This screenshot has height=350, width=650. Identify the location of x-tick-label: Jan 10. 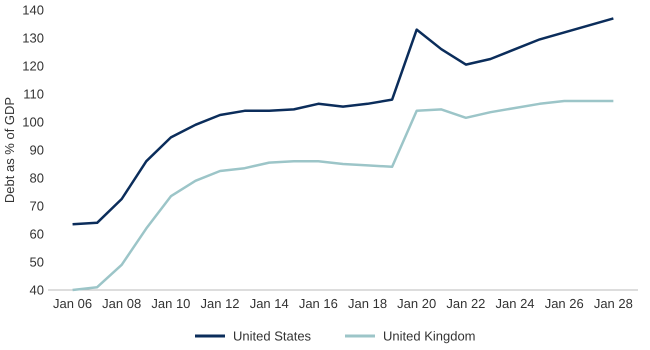
(170, 303).